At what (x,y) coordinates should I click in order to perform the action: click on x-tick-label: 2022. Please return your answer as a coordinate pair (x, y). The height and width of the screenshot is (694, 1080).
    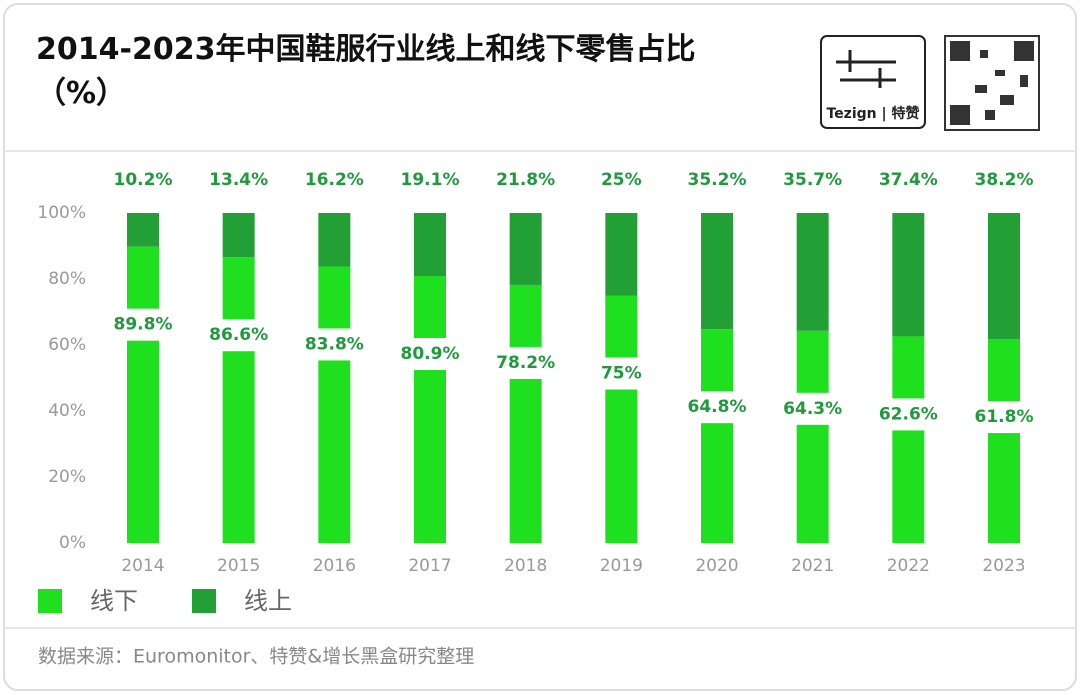
    Looking at the image, I should click on (908, 566).